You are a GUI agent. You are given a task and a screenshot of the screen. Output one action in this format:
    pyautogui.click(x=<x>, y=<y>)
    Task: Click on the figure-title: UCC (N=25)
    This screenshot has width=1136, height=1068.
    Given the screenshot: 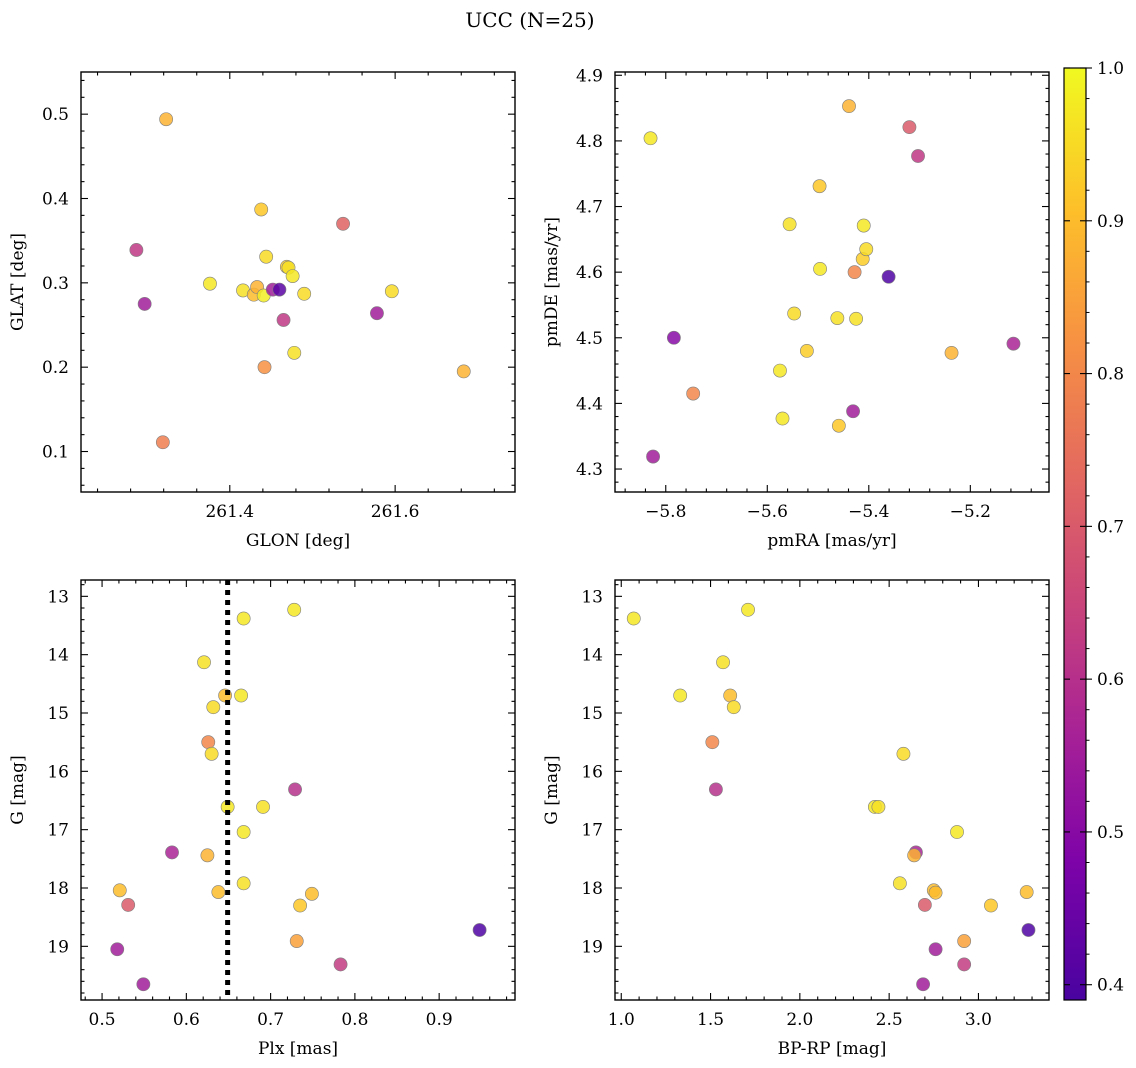 What is the action you would take?
    pyautogui.click(x=529, y=20)
    